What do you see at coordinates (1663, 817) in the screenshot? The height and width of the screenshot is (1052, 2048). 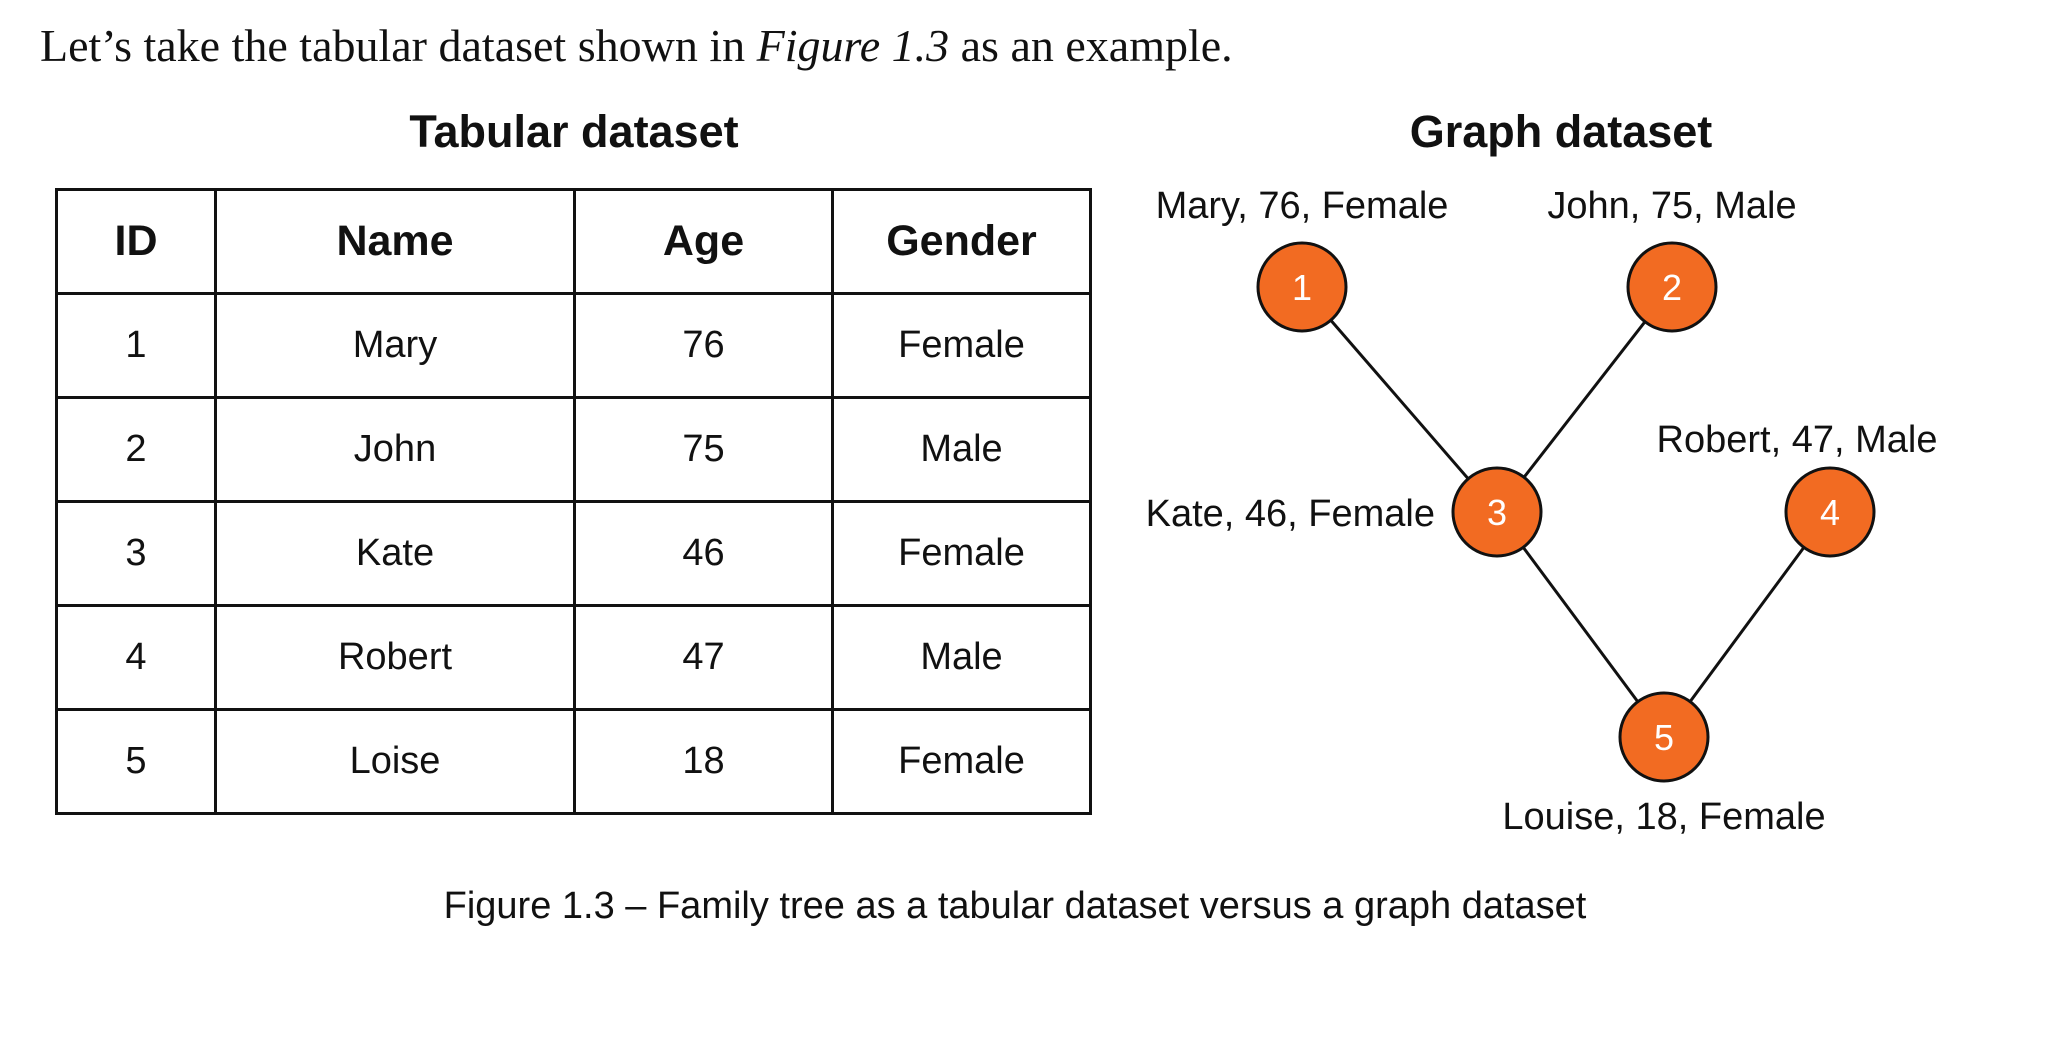 I see `node-label: Louise, 18, Female` at bounding box center [1663, 817].